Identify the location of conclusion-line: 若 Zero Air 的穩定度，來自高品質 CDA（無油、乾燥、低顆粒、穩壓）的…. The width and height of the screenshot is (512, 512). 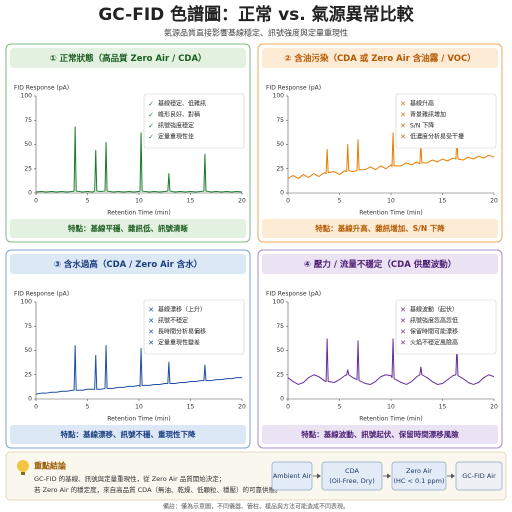
(158, 489).